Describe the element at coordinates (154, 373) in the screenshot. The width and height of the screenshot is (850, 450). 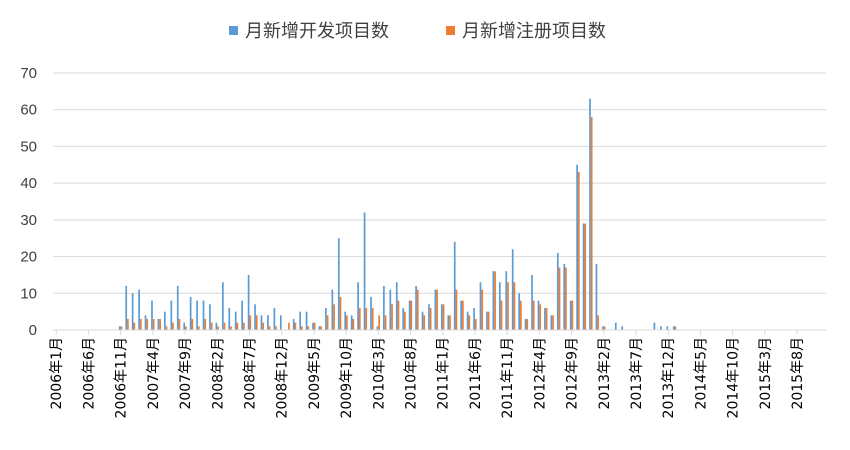
I see `x-tick-label: 2007年4月` at that location.